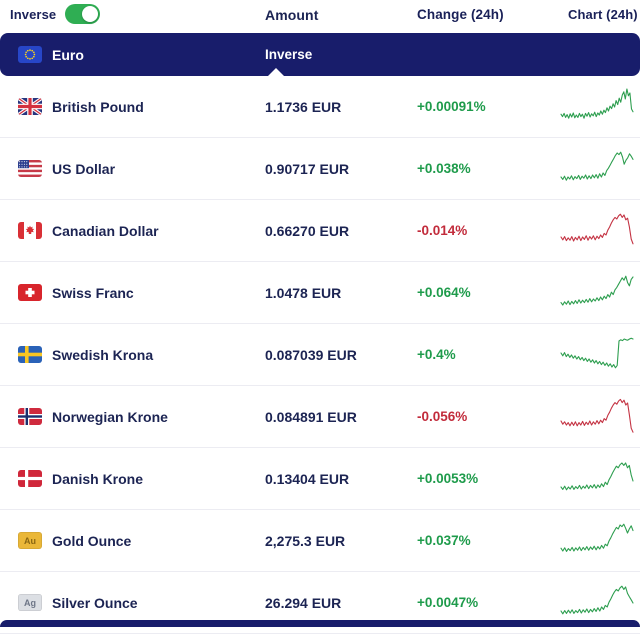 The width and height of the screenshot is (640, 634). Describe the element at coordinates (311, 354) in the screenshot. I see `amount-value: 0.087039 EUR` at that location.